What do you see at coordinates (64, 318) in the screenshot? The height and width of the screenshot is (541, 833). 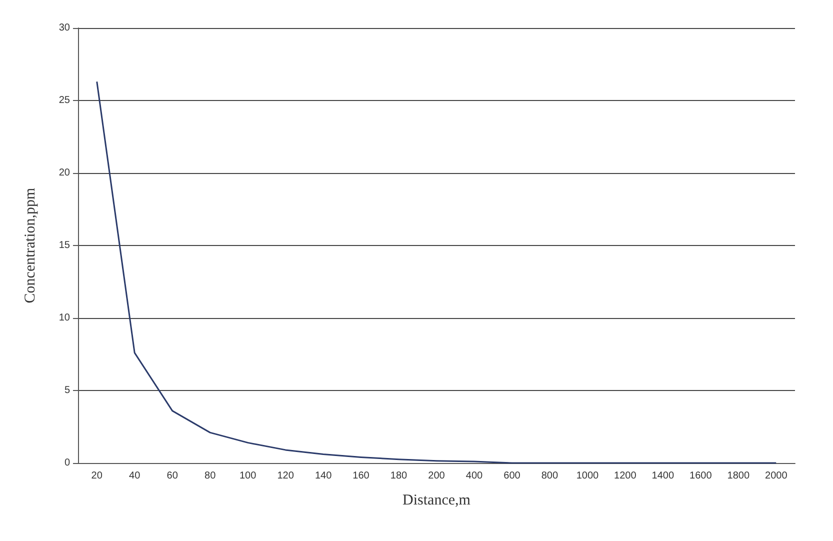 I see `y-tick-label: 10` at bounding box center [64, 318].